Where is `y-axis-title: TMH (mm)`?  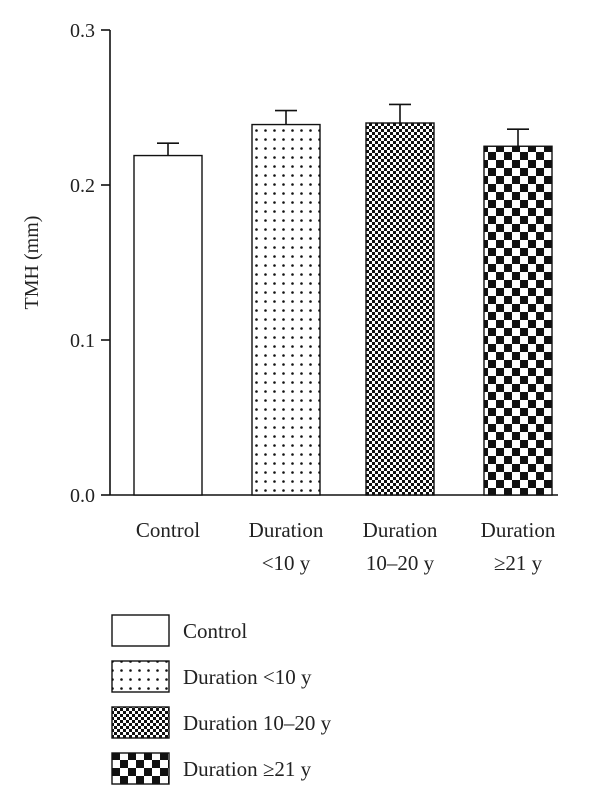 y-axis-title: TMH (mm) is located at coordinates (32, 263).